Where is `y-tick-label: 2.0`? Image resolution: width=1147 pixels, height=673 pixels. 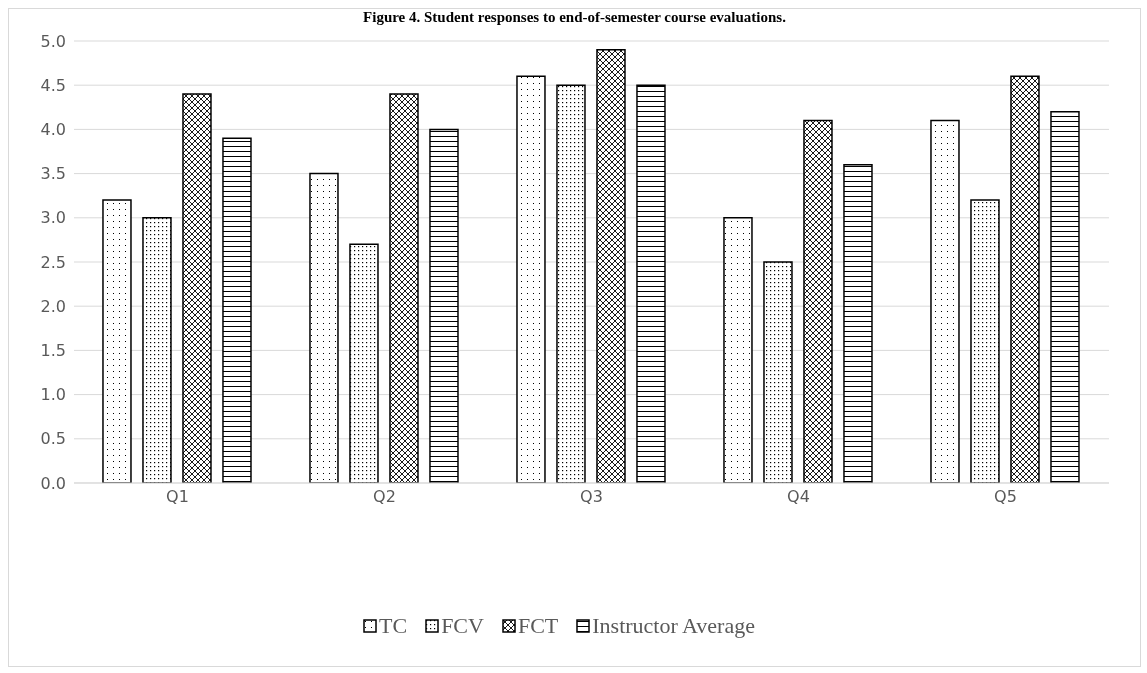 y-tick-label: 2.0 is located at coordinates (53, 306).